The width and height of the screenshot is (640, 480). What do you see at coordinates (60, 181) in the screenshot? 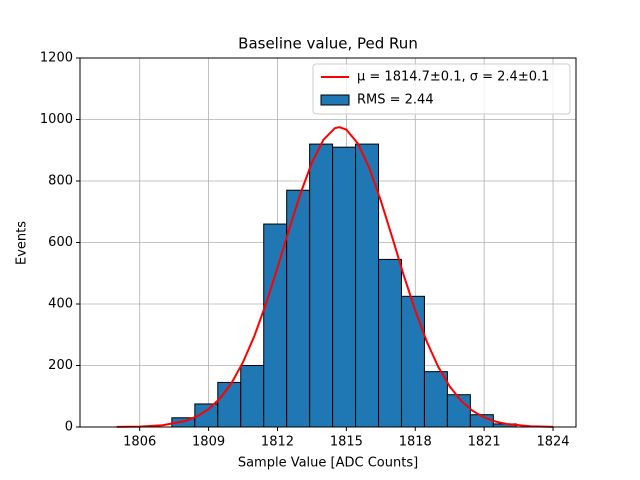
I see `y-tick-label: 800` at bounding box center [60, 181].